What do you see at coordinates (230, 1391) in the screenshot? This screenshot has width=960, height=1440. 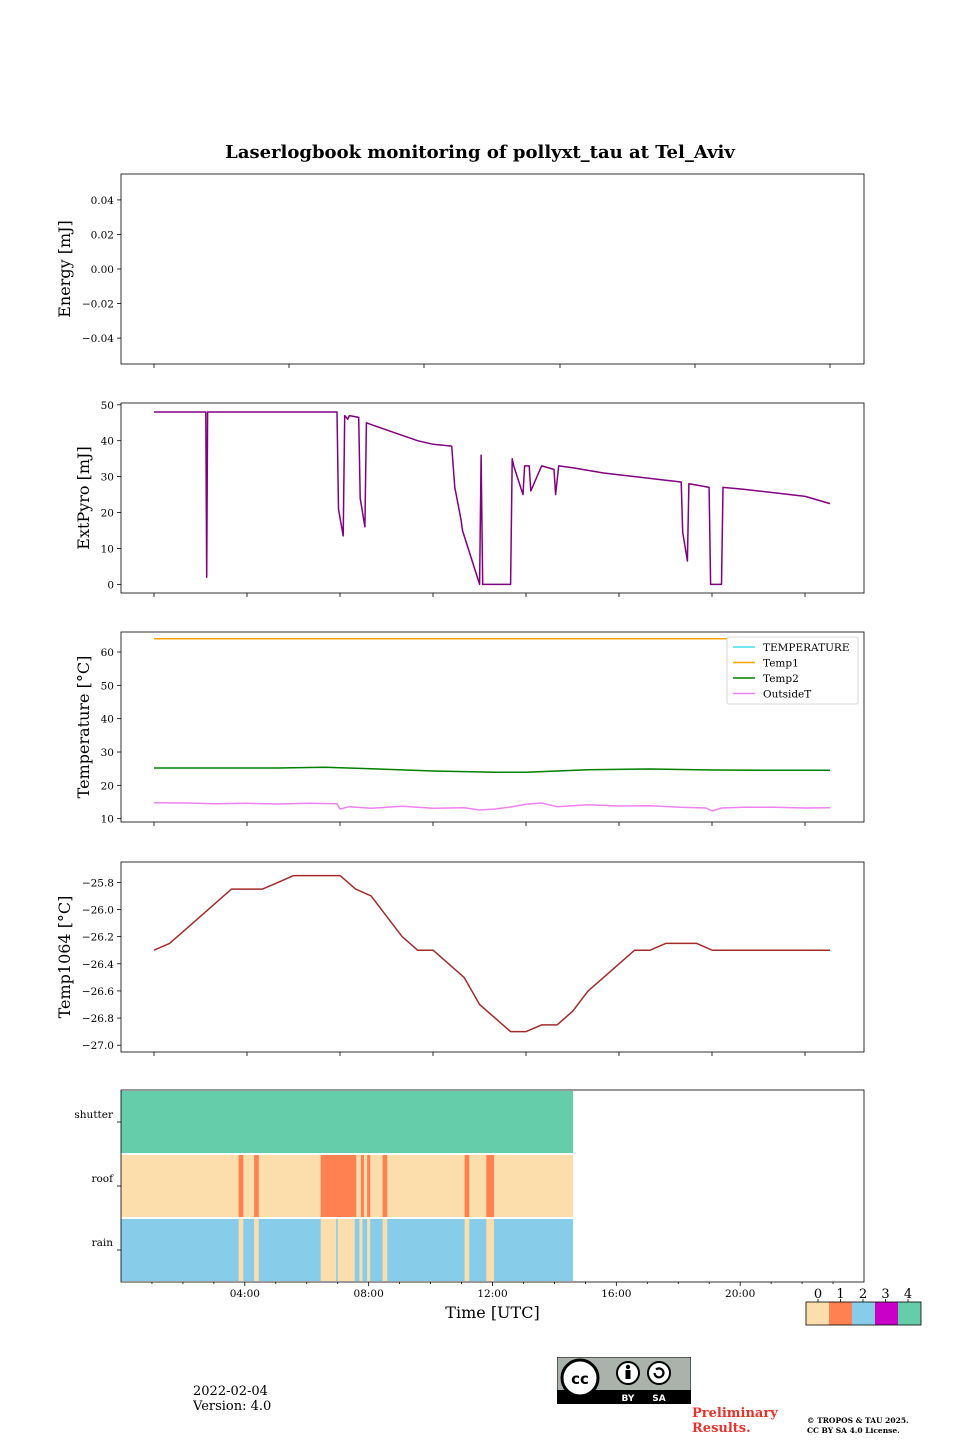 I see `date-label: 2022-02-04` at bounding box center [230, 1391].